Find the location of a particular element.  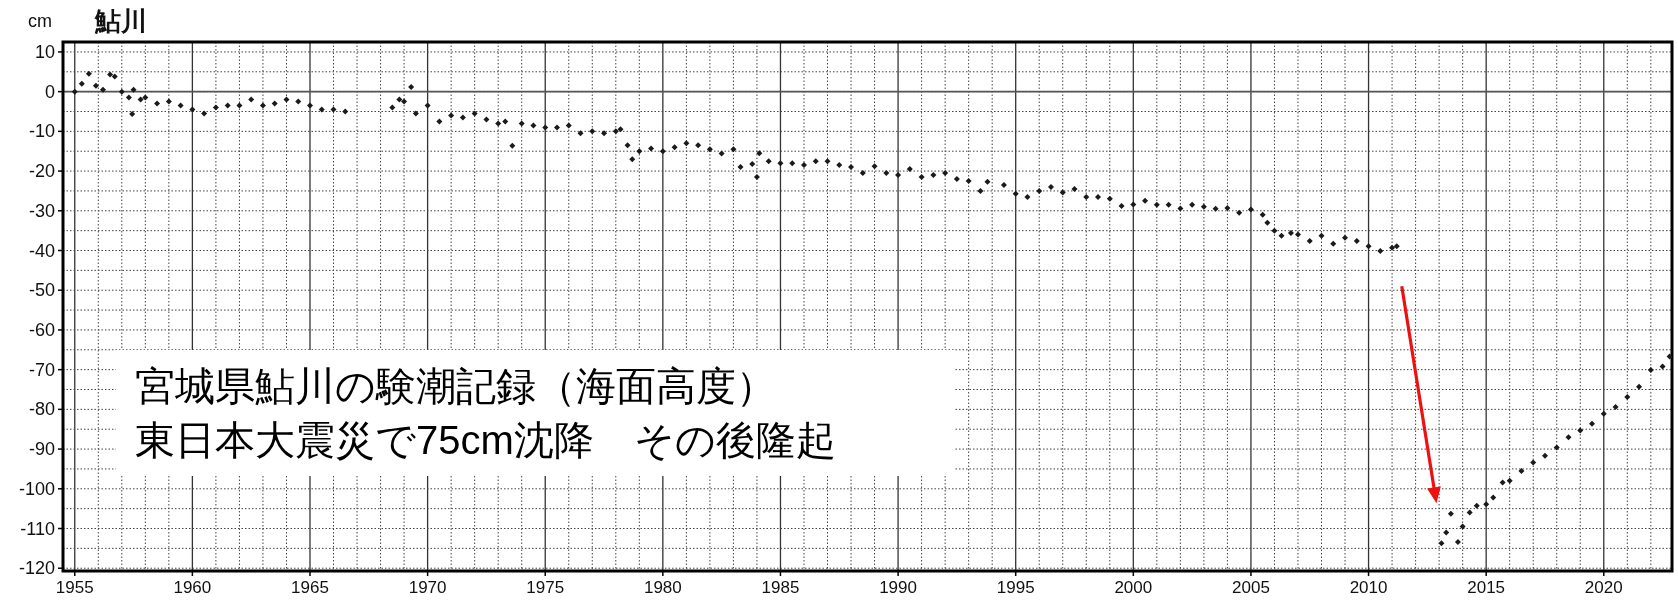

y-tick-label: -20 is located at coordinates (41, 171).